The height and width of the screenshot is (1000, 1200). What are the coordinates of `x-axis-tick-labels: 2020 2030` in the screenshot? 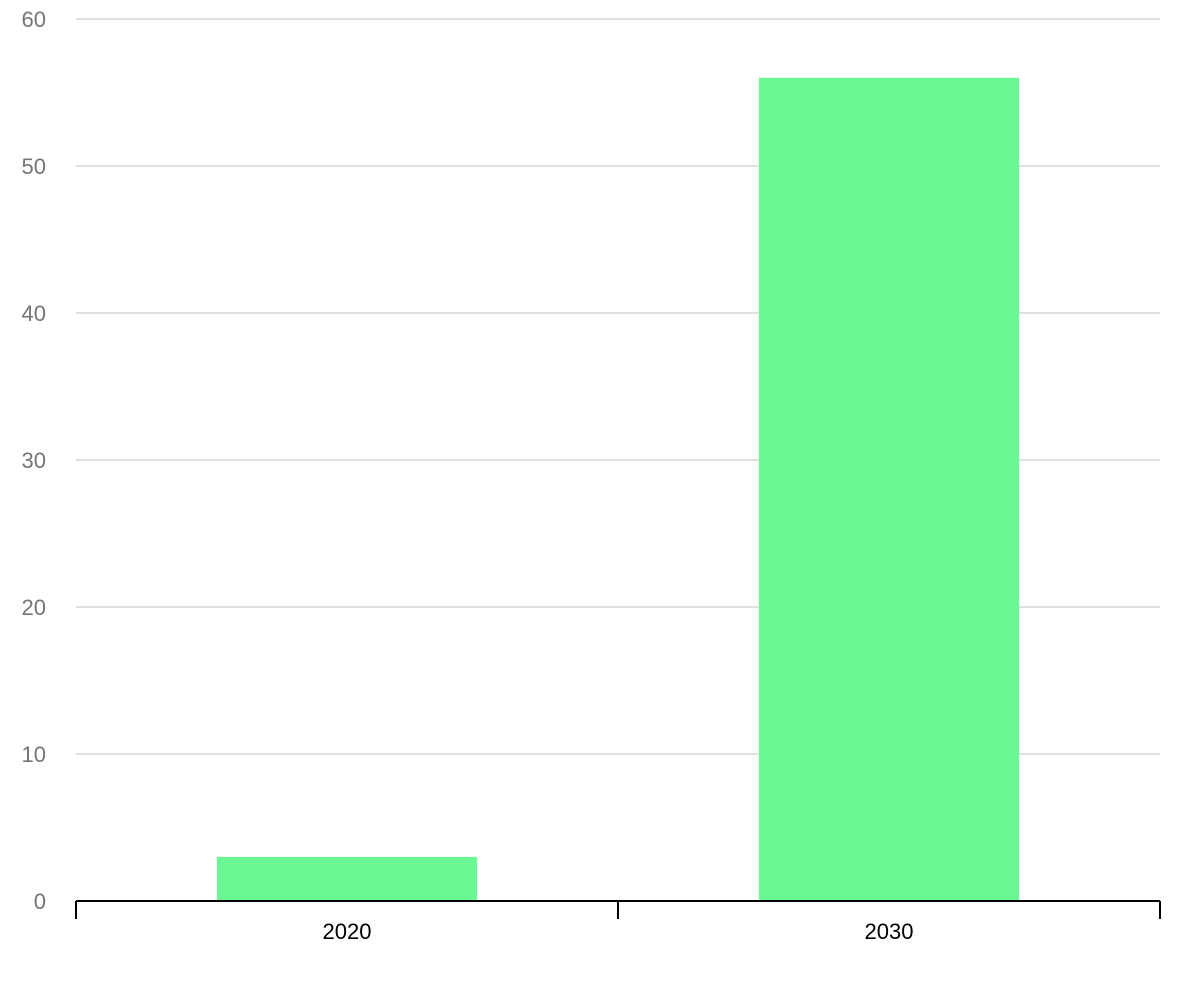 It's located at (618, 931).